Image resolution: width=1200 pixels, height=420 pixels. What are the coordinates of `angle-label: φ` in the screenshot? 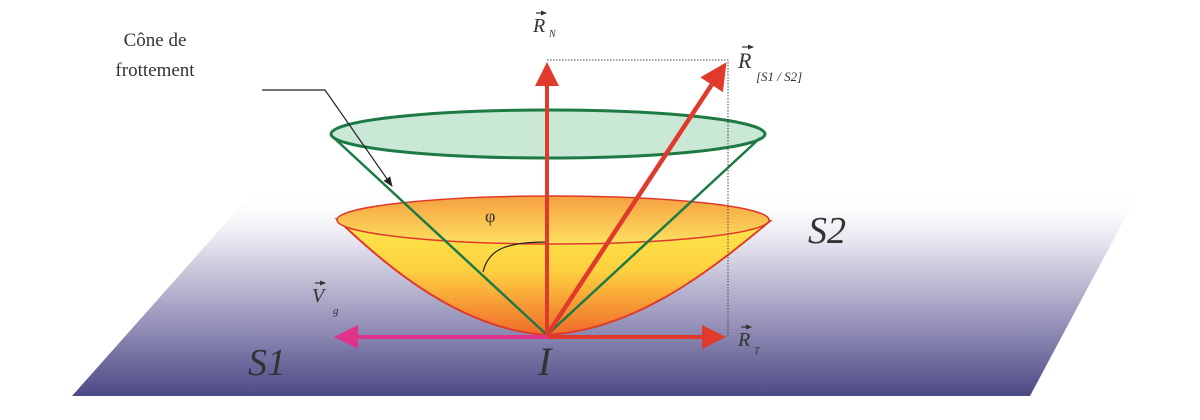 It's located at (490, 216).